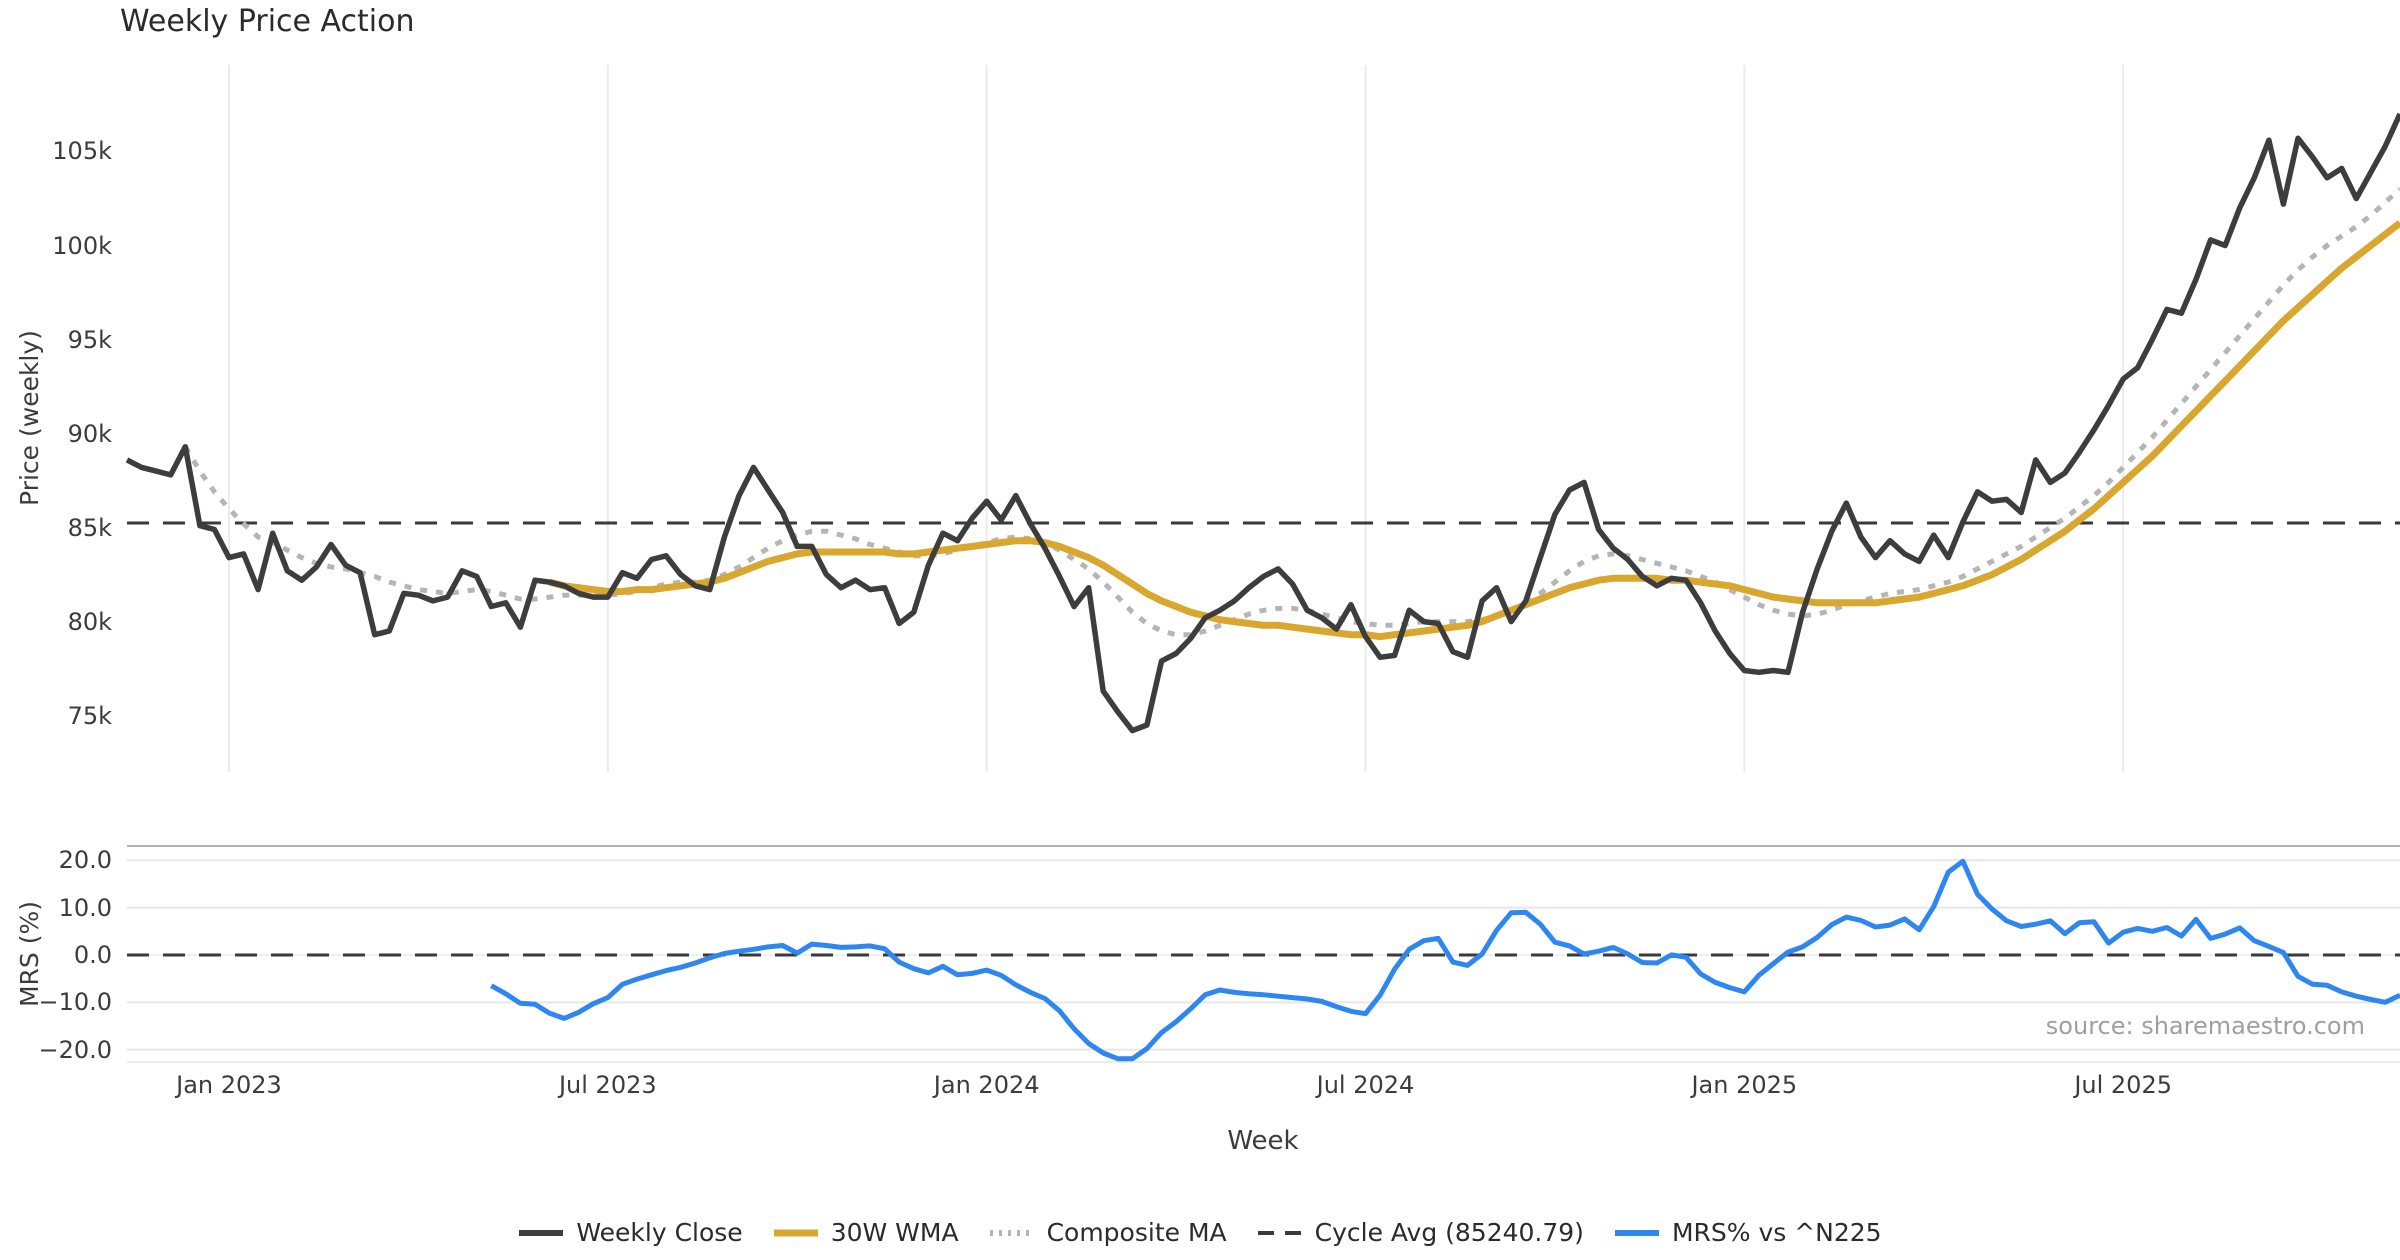 The width and height of the screenshot is (2400, 1260). What do you see at coordinates (85, 907) in the screenshot?
I see `mrs-tick-label: 10.0` at bounding box center [85, 907].